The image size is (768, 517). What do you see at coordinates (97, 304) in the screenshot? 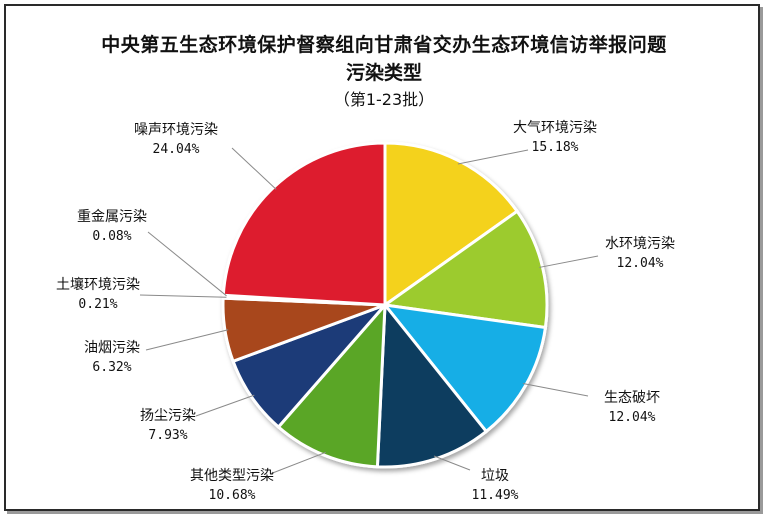
I see `slice-value-label: 0.21%` at bounding box center [97, 304].